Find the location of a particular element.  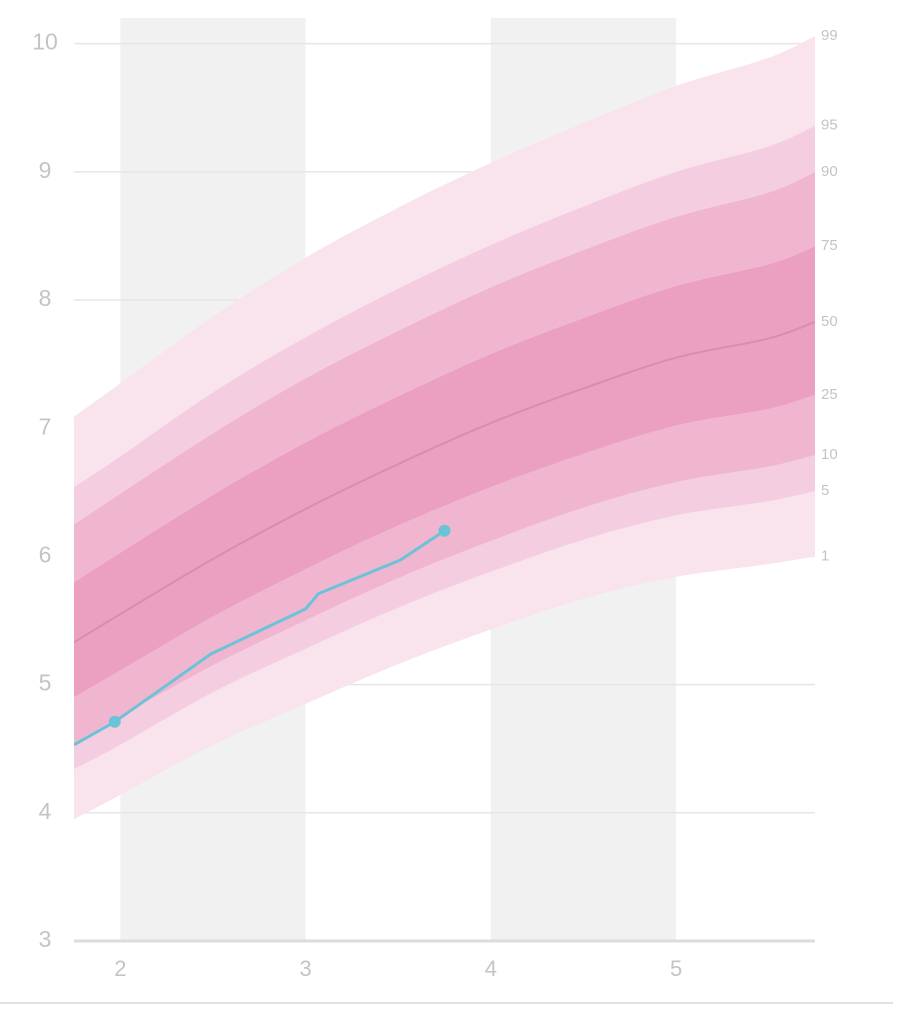

percentile-label: 25 is located at coordinates (829, 394).